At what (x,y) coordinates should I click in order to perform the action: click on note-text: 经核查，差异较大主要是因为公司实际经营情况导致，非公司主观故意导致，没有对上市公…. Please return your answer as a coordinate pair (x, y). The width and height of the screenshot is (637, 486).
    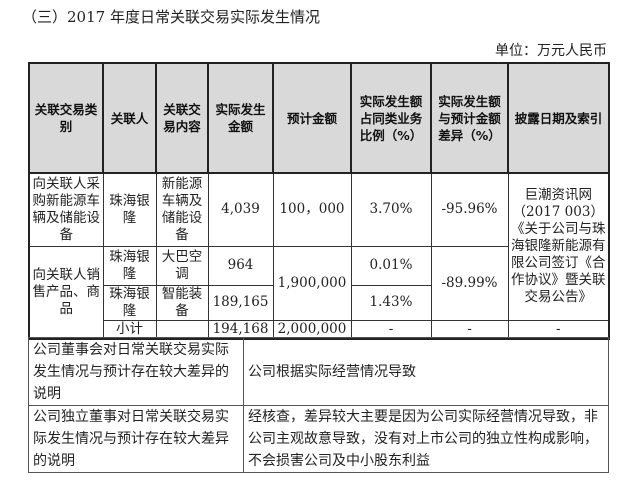
    Looking at the image, I should click on (426, 439).